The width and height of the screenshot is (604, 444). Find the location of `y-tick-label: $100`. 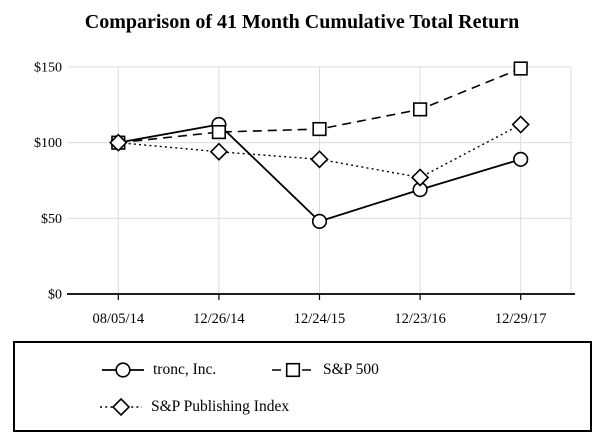

y-tick-label: $100 is located at coordinates (48, 143).